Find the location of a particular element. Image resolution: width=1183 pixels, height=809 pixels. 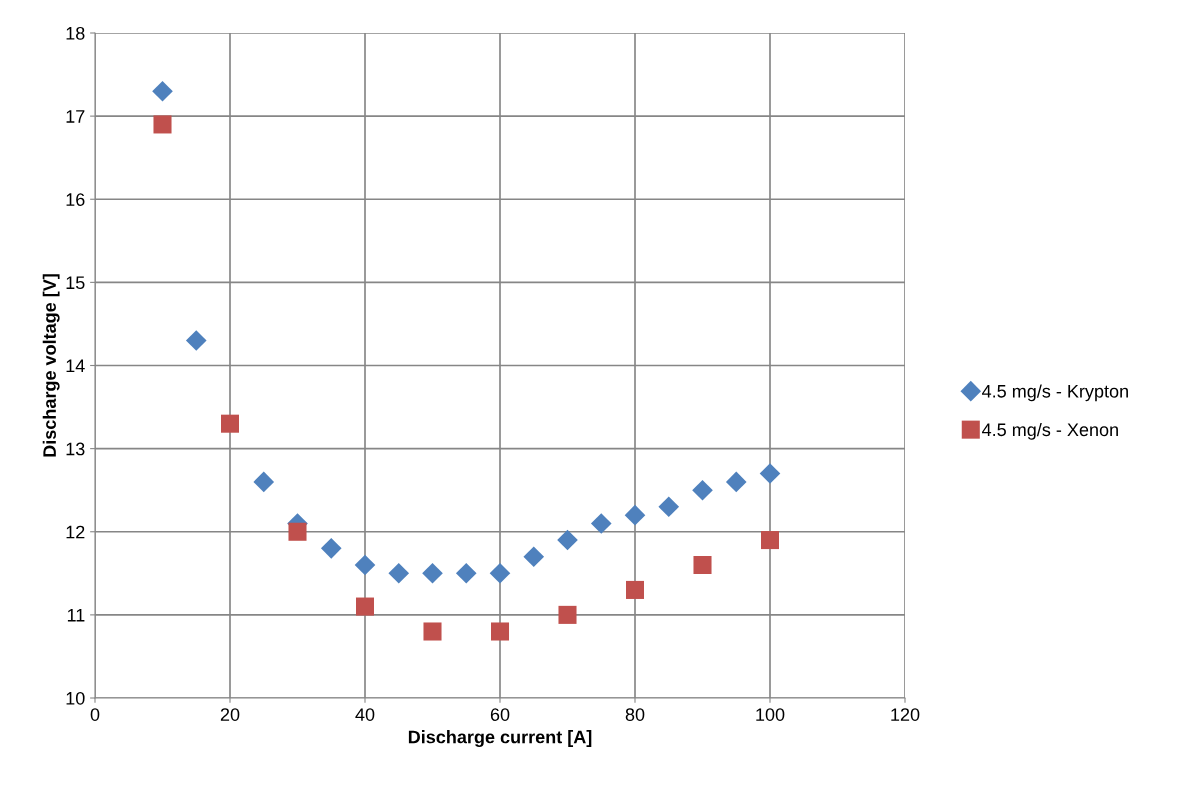

x-tick-label: 40 is located at coordinates (365, 714).